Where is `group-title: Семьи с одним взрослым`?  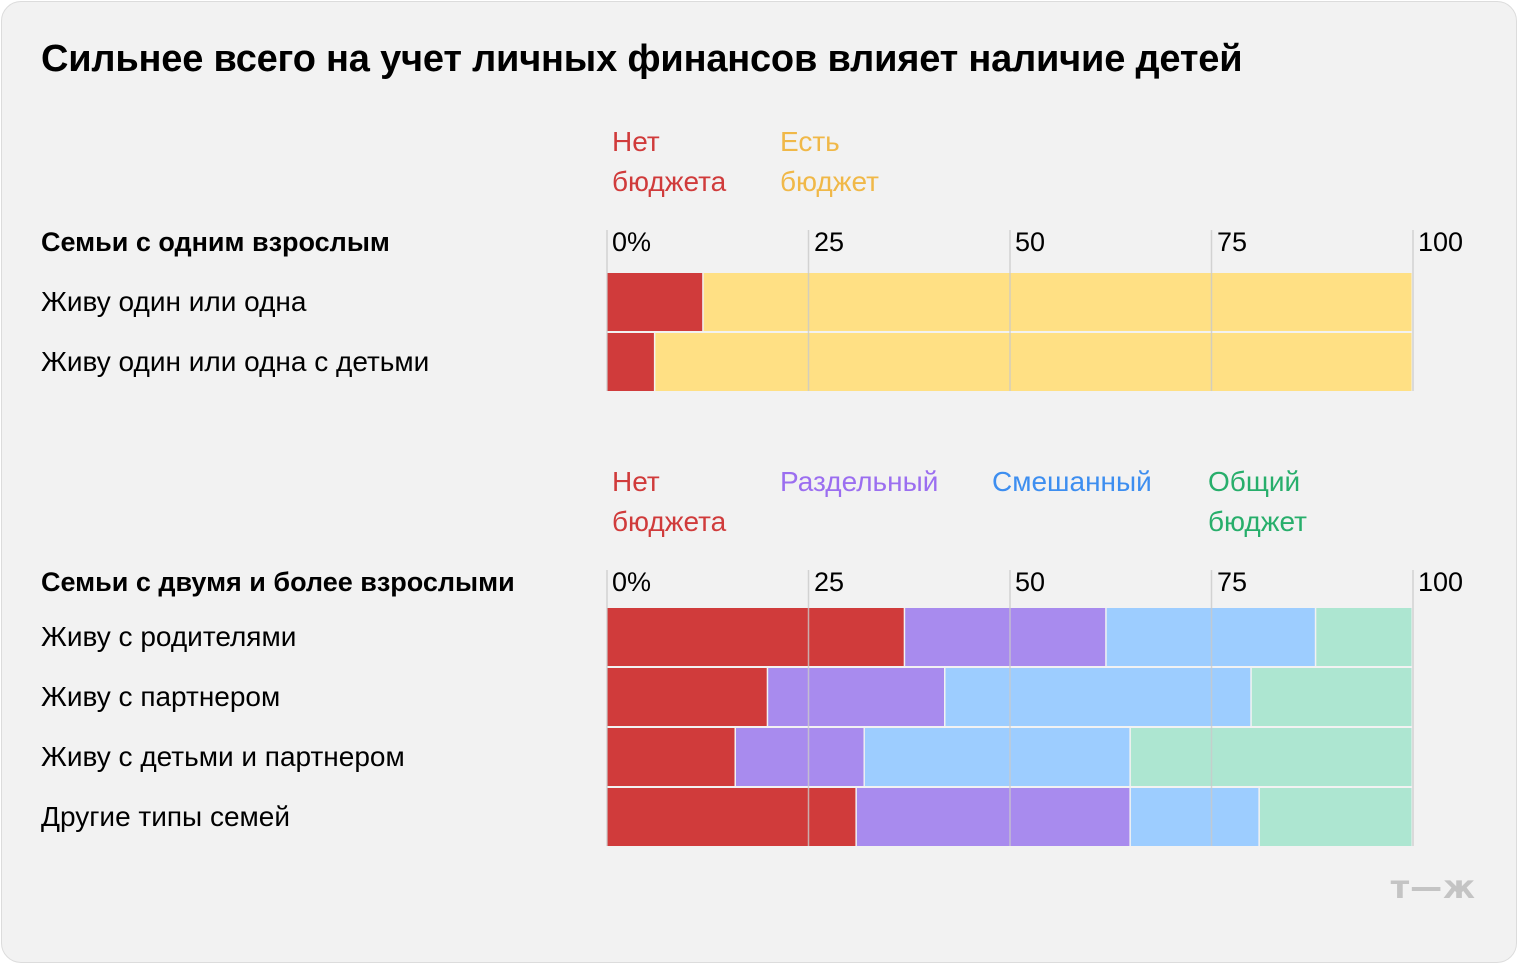
group-title: Семьи с одним взрослым is located at coordinates (215, 242).